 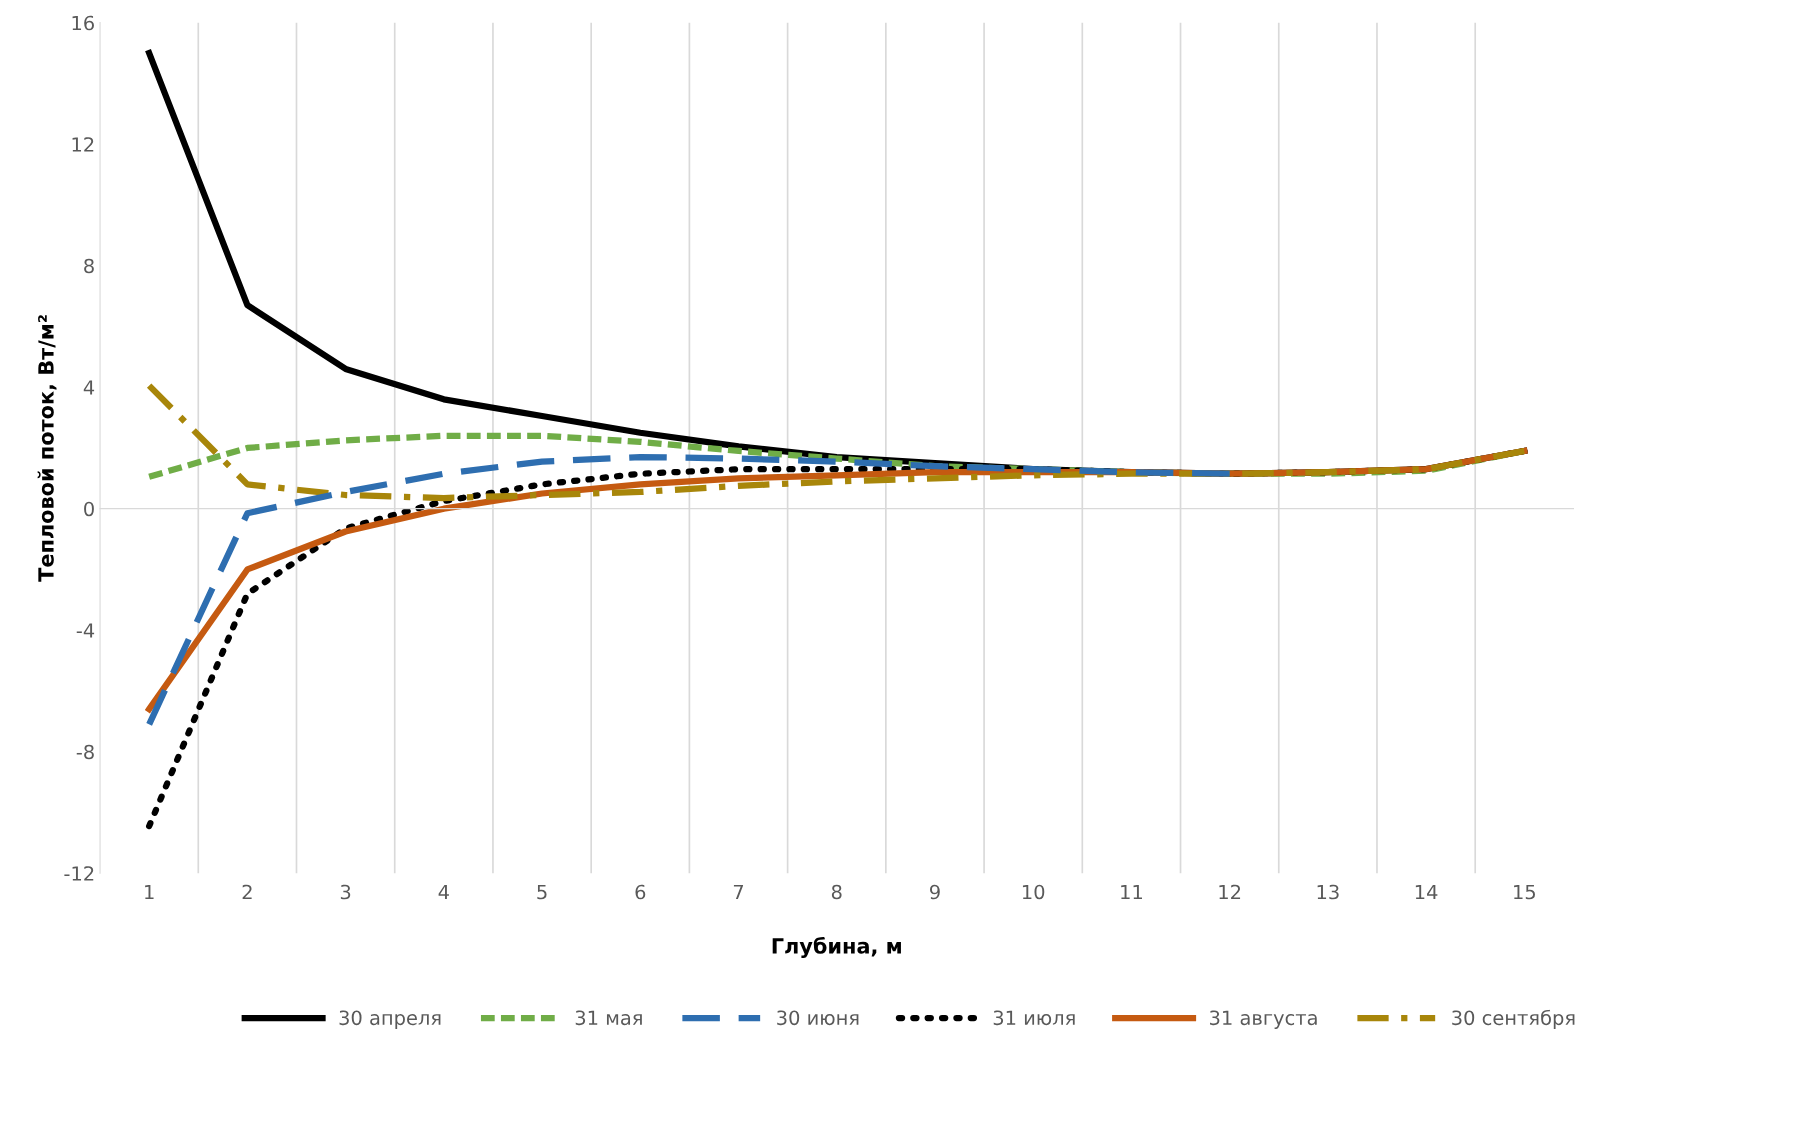 What do you see at coordinates (1033, 892) in the screenshot?
I see `x-tick-label: 10` at bounding box center [1033, 892].